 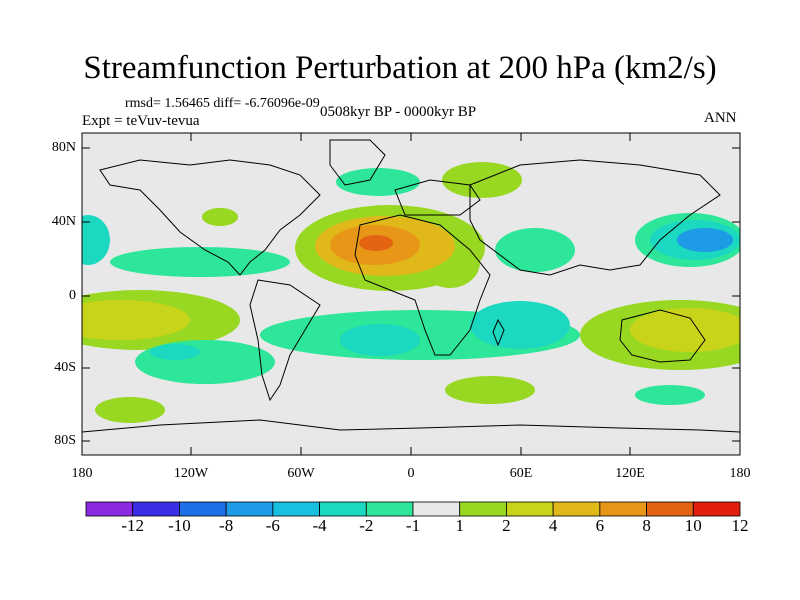 What do you see at coordinates (740, 525) in the screenshot?
I see `colorbar-label: 12` at bounding box center [740, 525].